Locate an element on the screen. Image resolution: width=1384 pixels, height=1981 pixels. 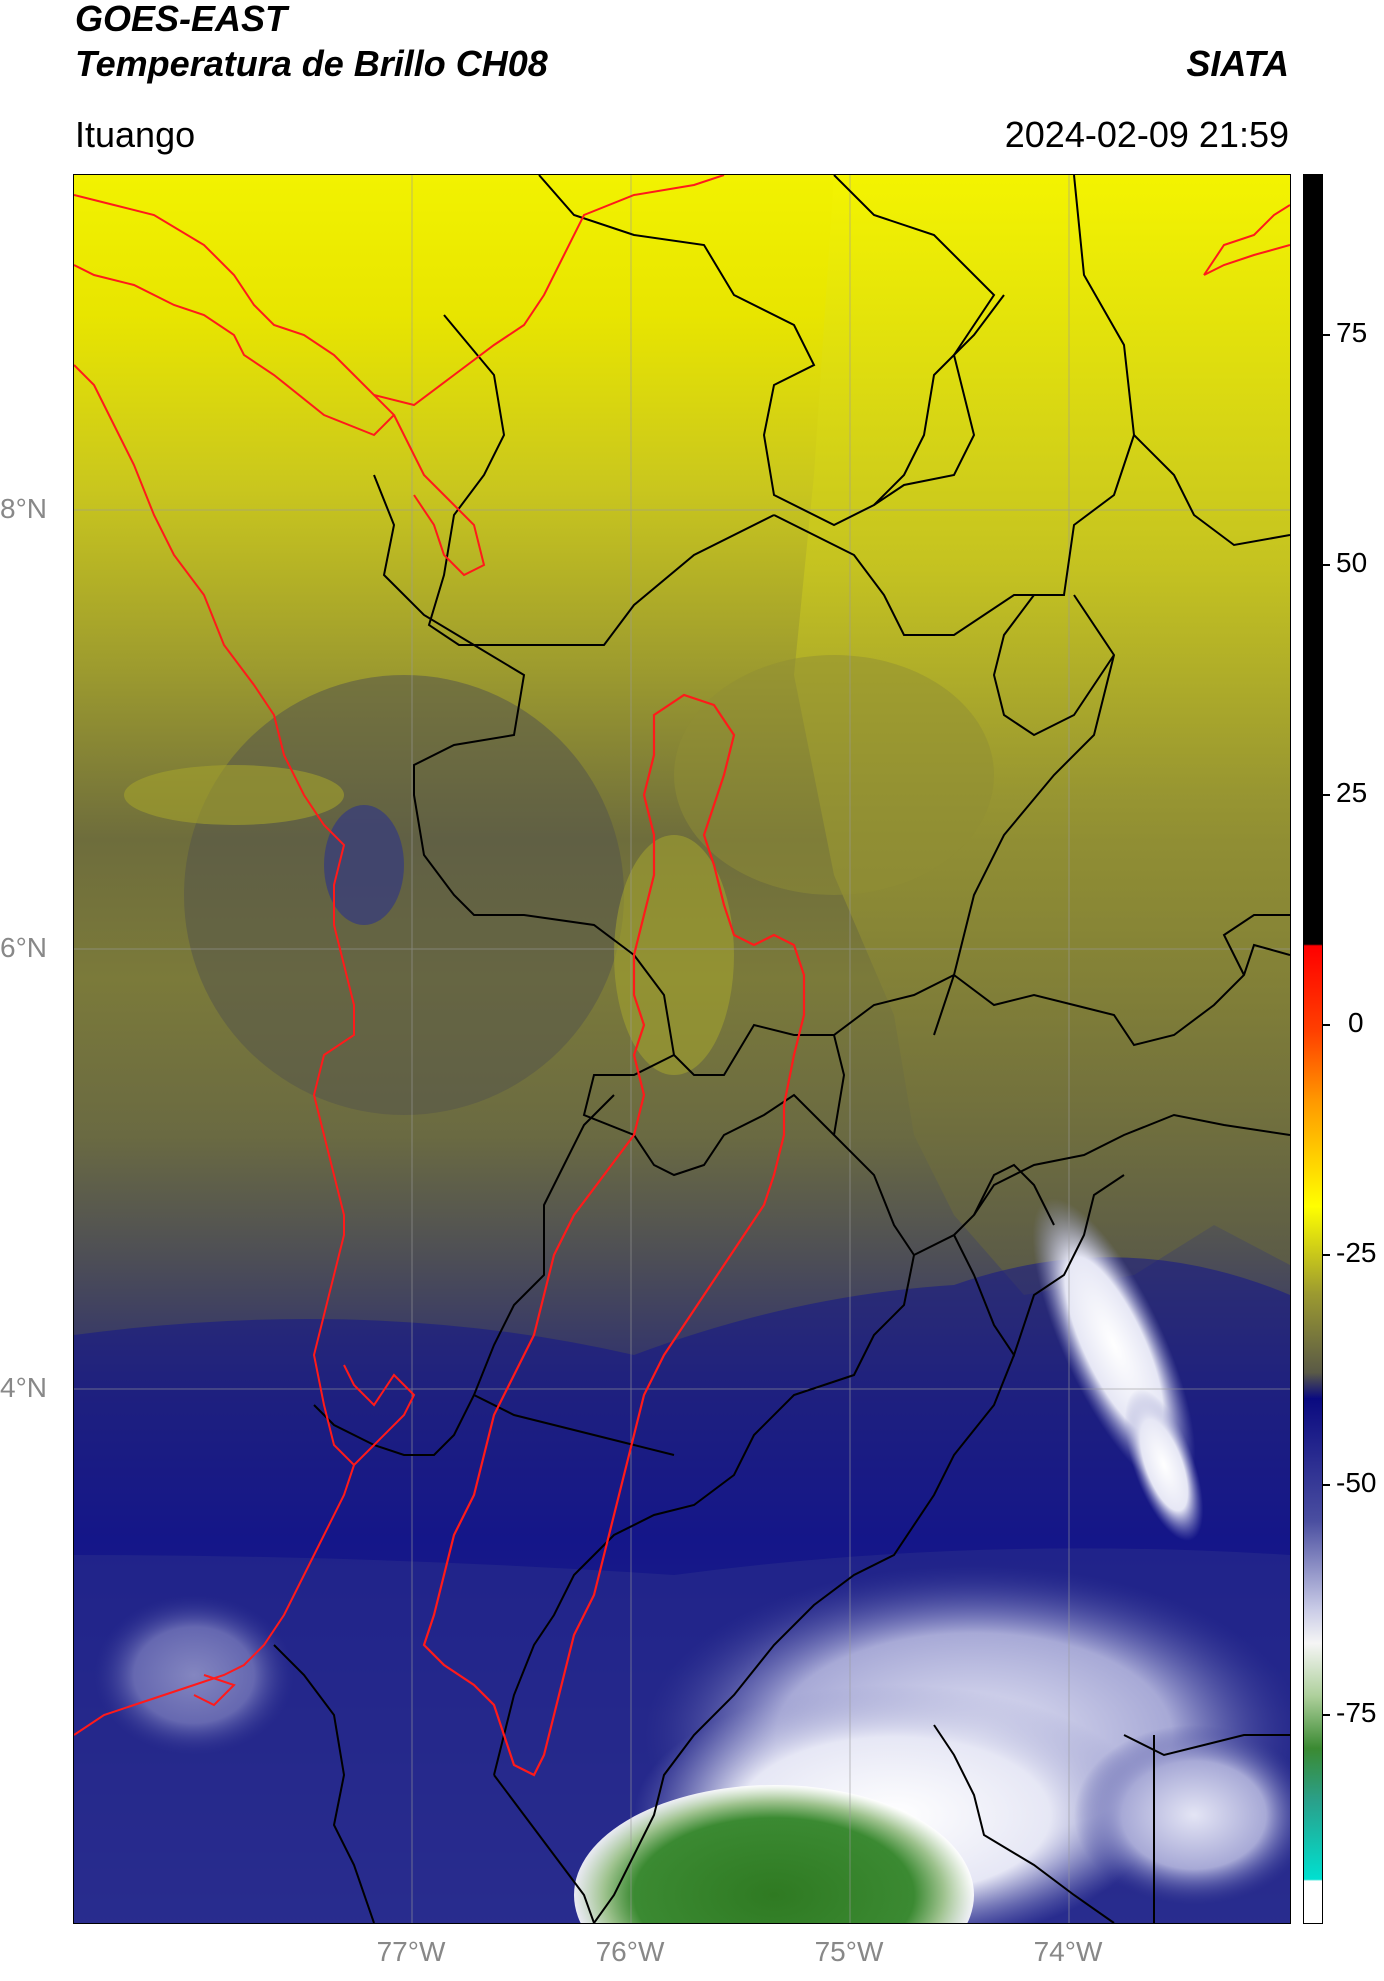
lat-label-8n: 8°N is located at coordinates (23, 508).